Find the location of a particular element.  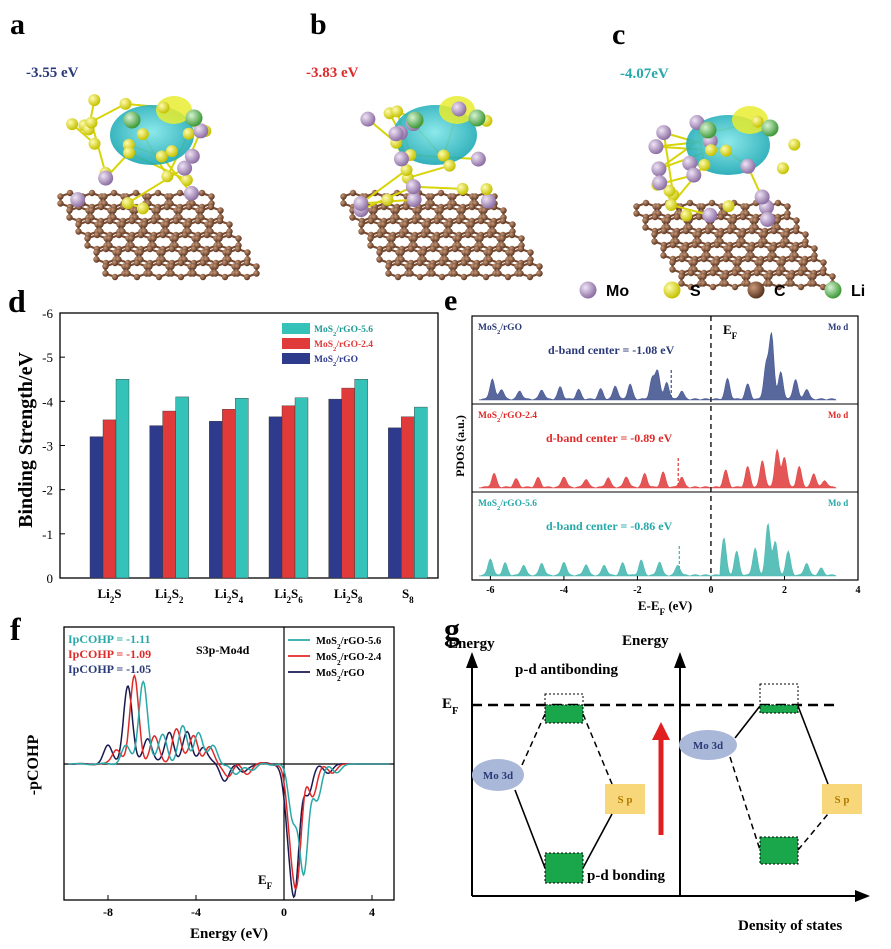

antibonding-connector is located at coordinates (533, 739).